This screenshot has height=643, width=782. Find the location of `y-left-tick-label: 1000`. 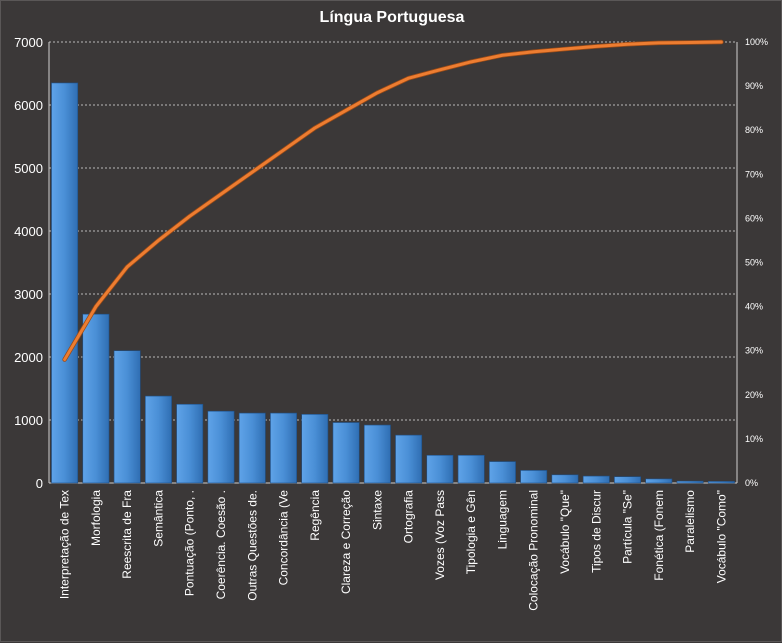

y-left-tick-label: 1000 is located at coordinates (28, 420).